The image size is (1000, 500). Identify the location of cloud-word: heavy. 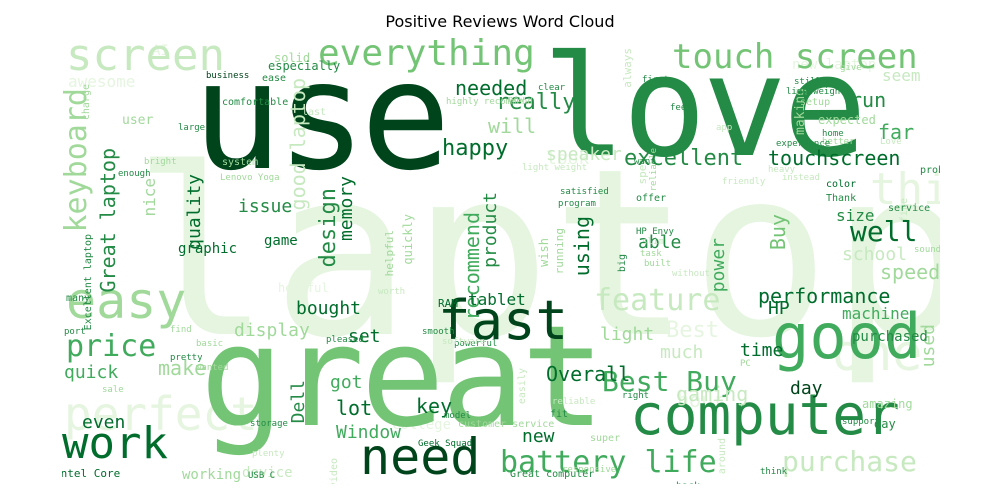
(782, 170).